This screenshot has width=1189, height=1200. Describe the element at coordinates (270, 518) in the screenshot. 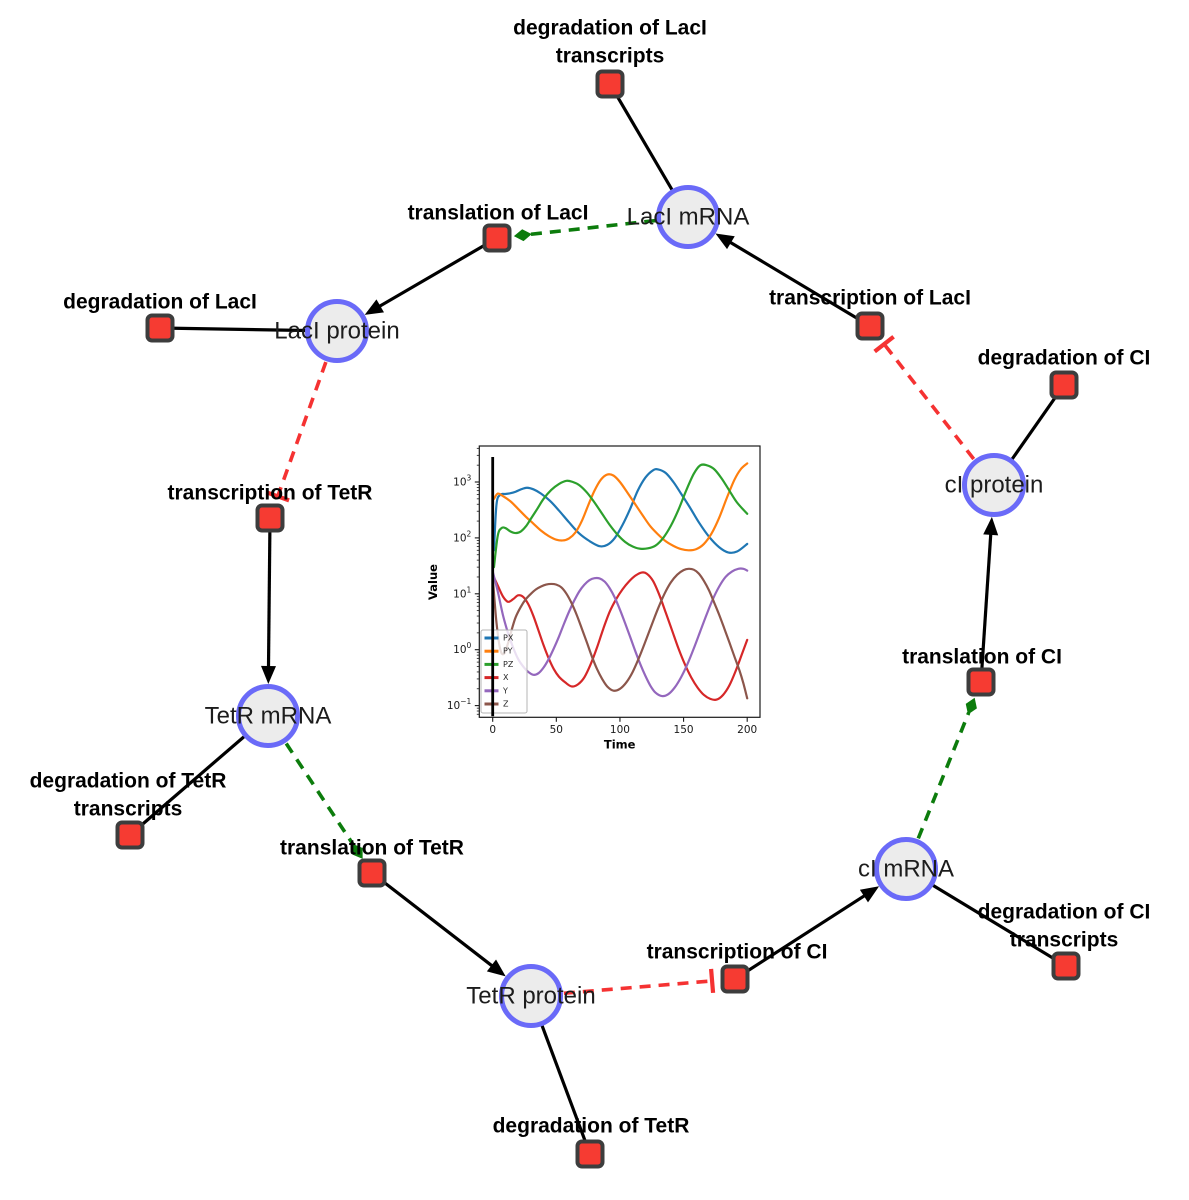

I see `reaction-node-transcription-of-tetr` at that location.